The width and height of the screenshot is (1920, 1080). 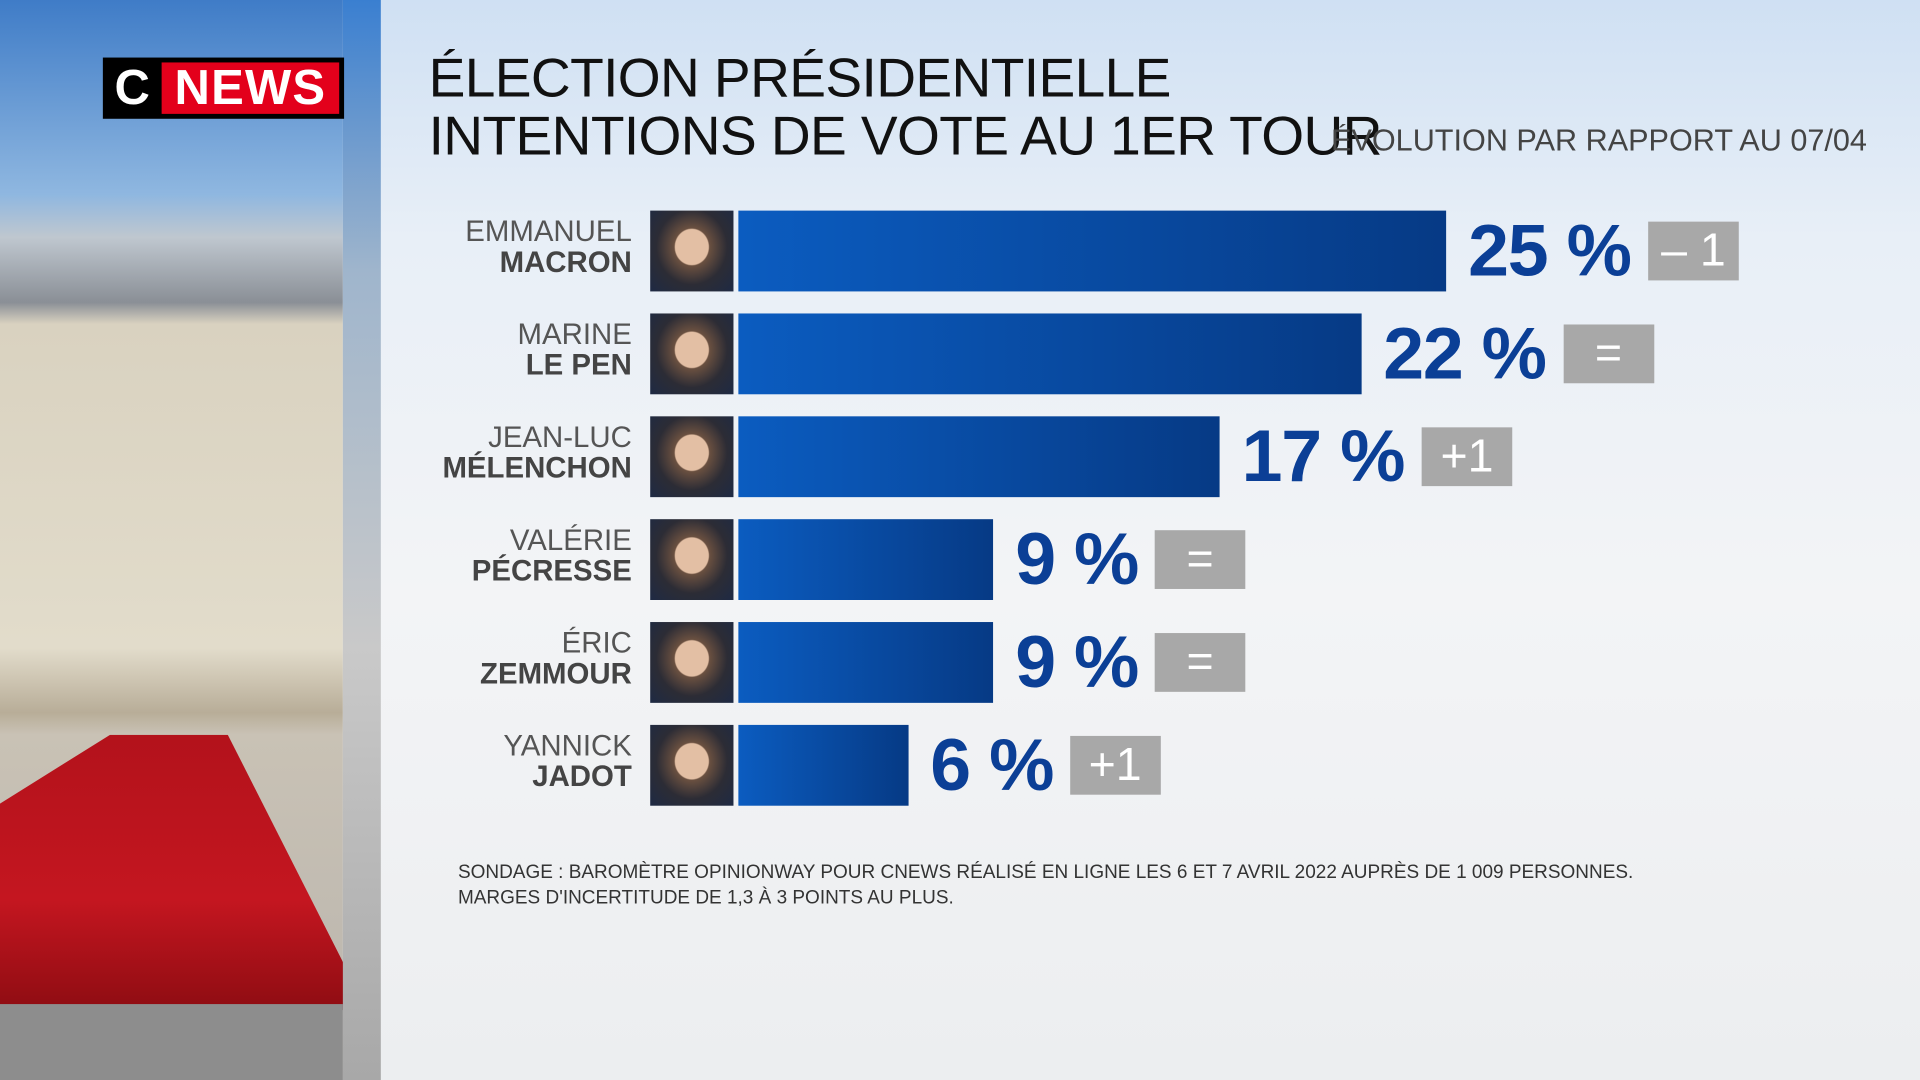 I want to click on bar-row: VALÉRIE PÉCRESSE 9 % =, so click(x=960, y=559).